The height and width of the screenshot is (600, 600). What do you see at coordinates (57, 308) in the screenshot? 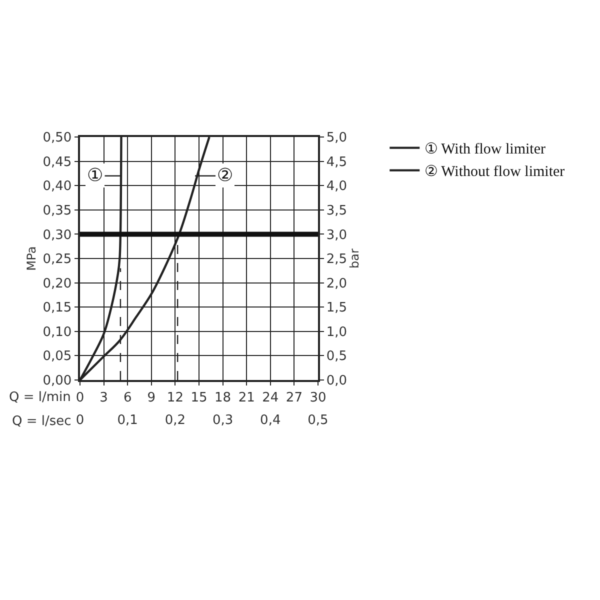
I see `y-tick-label: 0,15` at bounding box center [57, 308].